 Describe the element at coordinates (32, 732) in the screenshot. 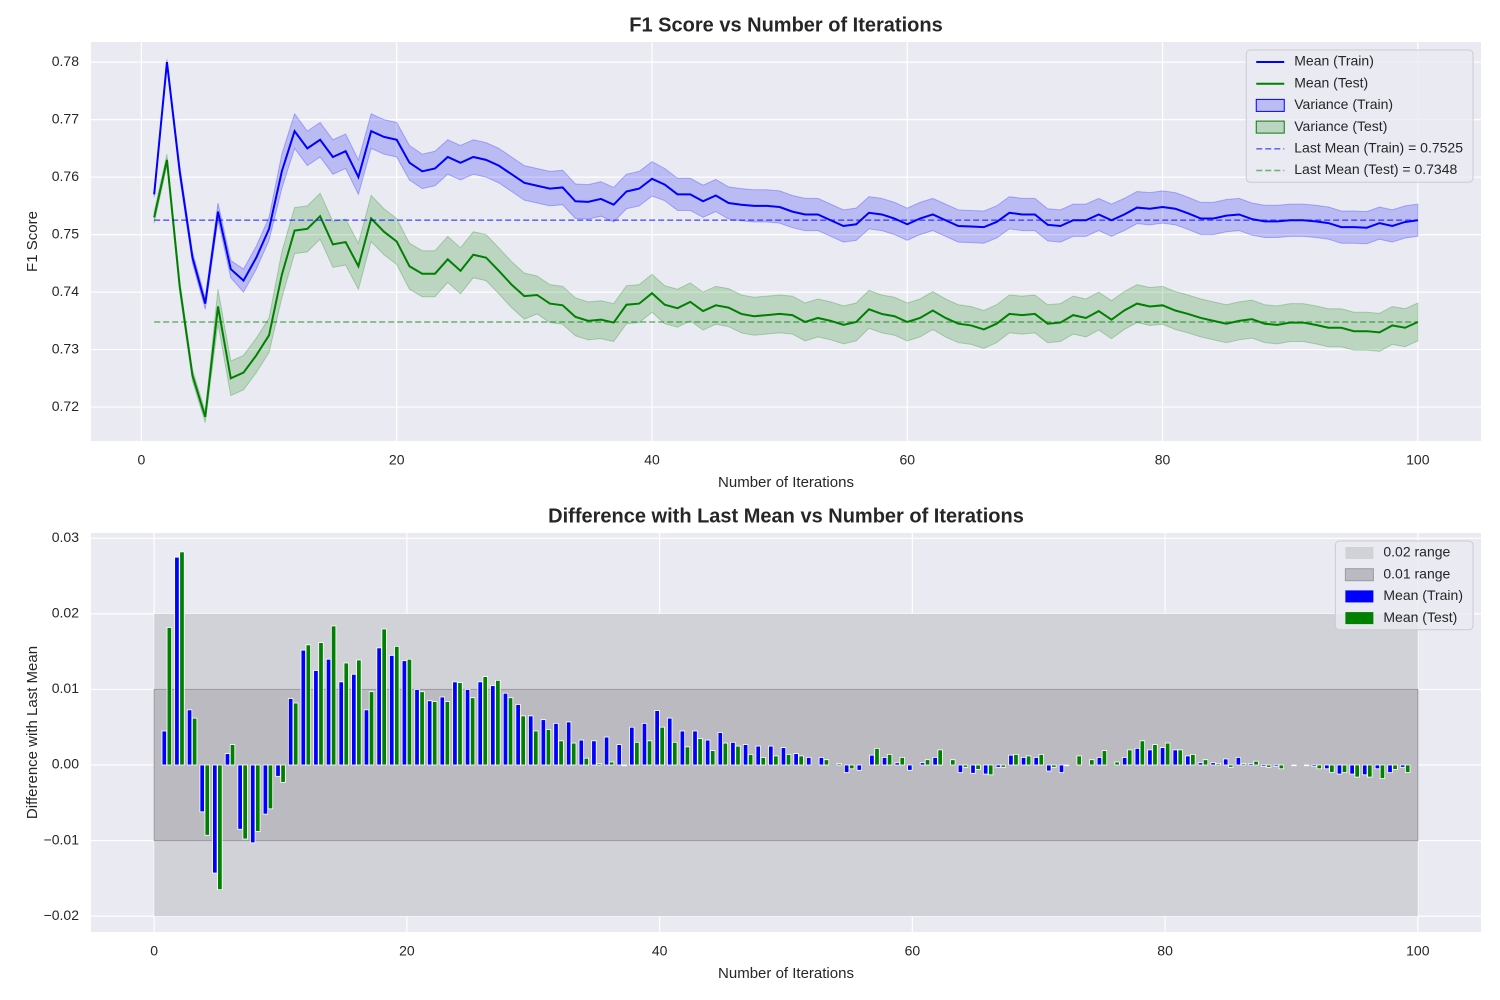

I see `y-axis-label: Difference with Last Mean` at that location.